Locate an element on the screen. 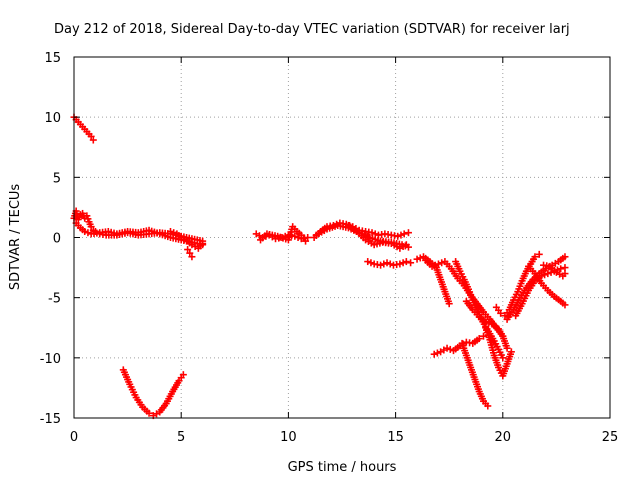  x-tick-label: 15 is located at coordinates (395, 437).